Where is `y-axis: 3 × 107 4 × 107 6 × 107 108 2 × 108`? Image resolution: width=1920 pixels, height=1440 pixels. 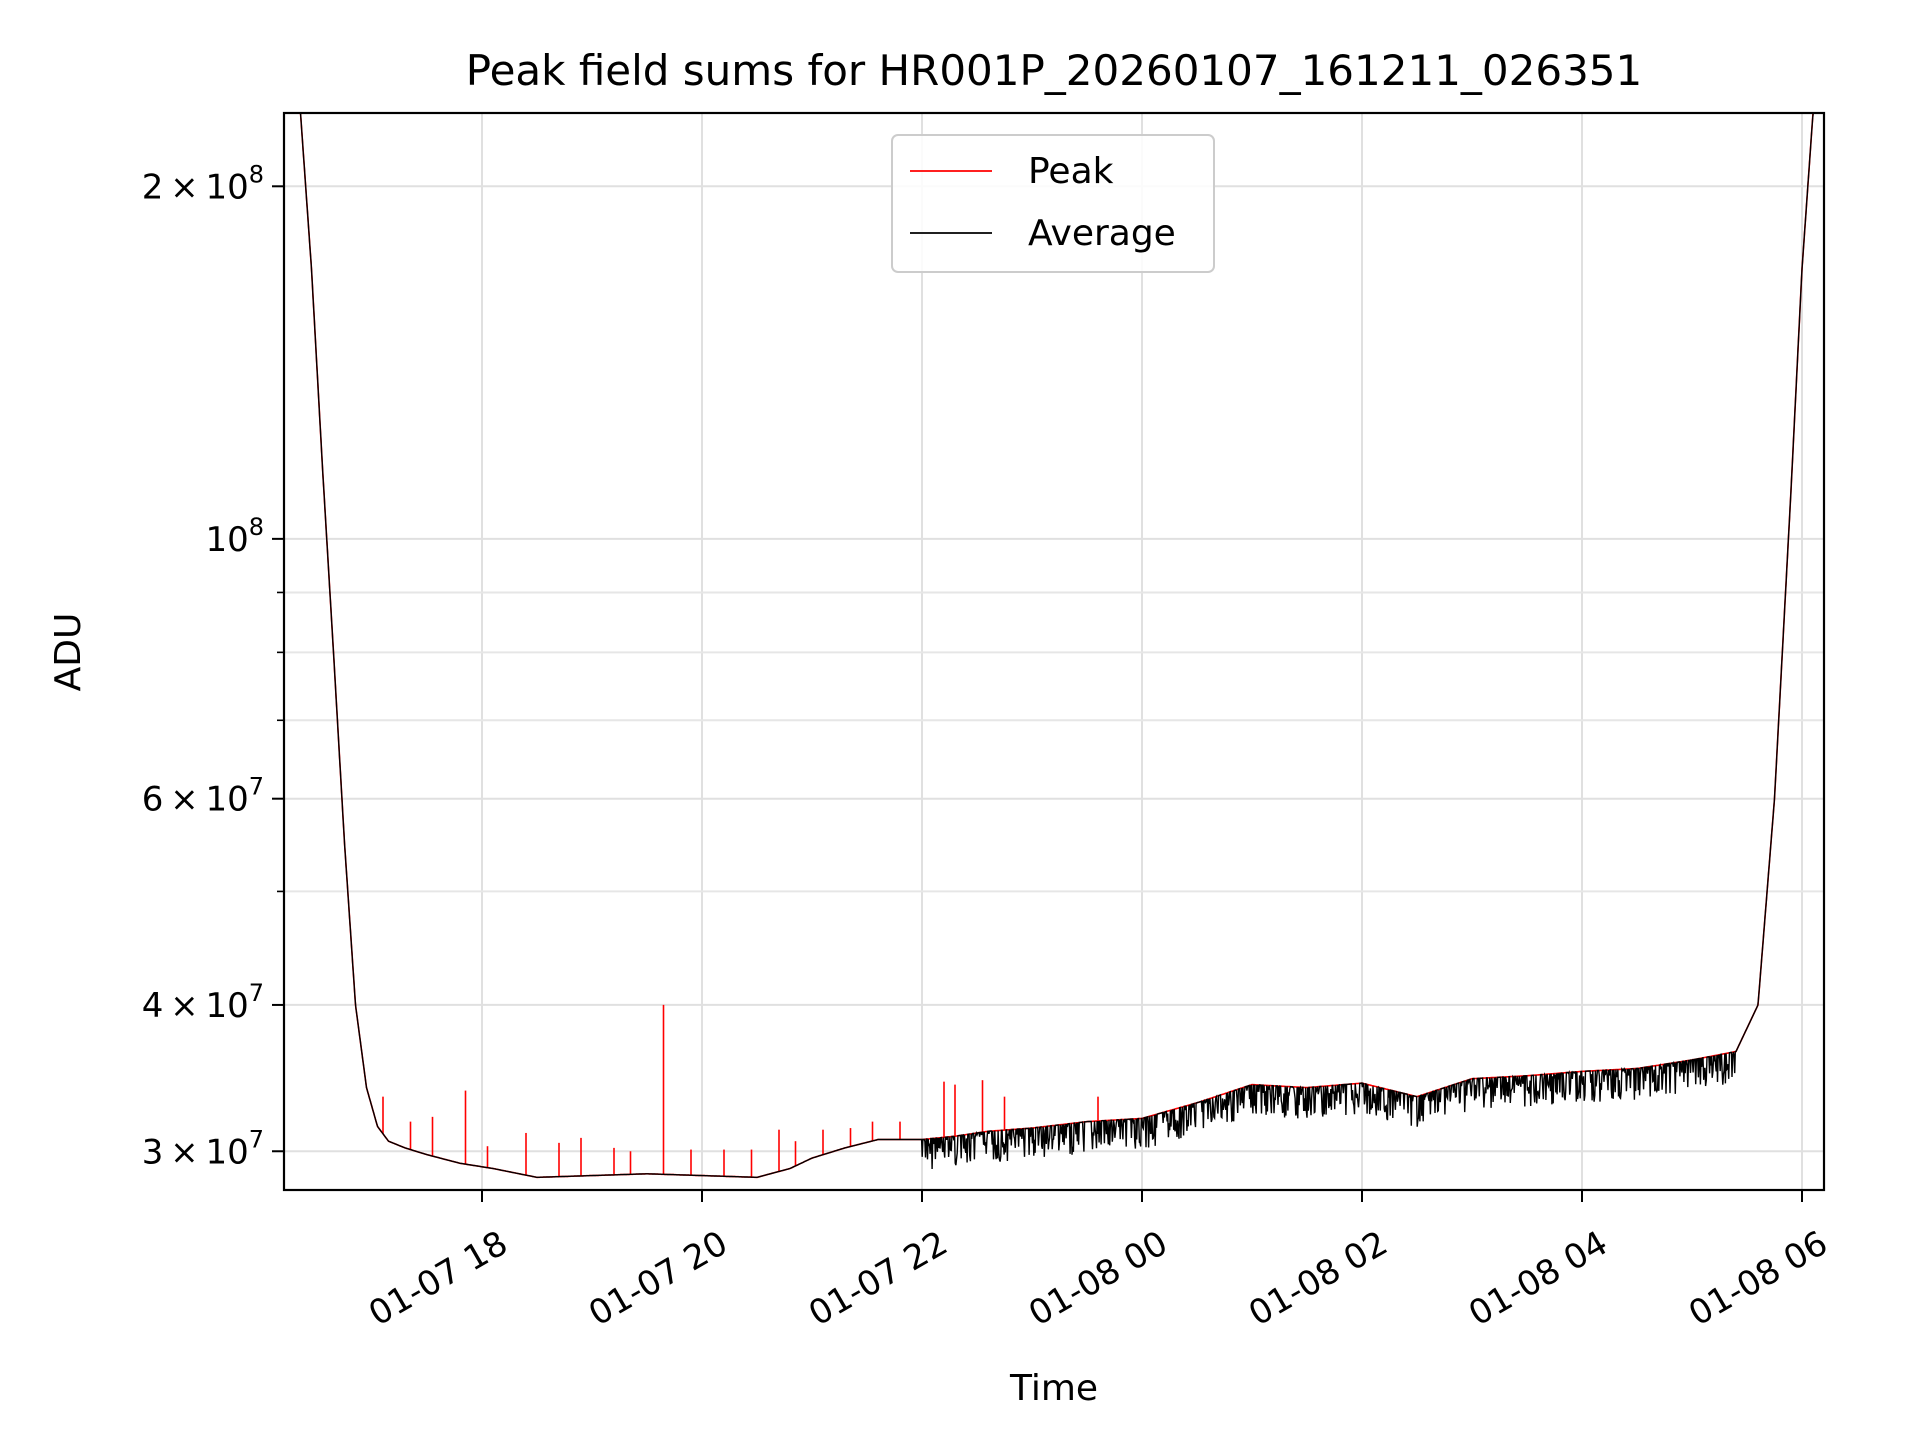 y-axis: 3 × 107 4 × 107 6 × 107 108 2 × 108 is located at coordinates (213, 666).